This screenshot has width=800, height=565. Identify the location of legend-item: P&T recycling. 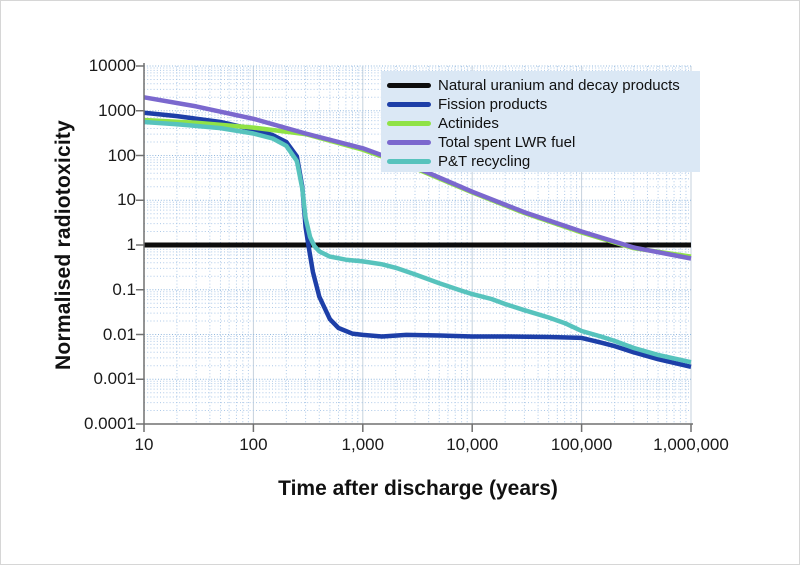
(540, 161).